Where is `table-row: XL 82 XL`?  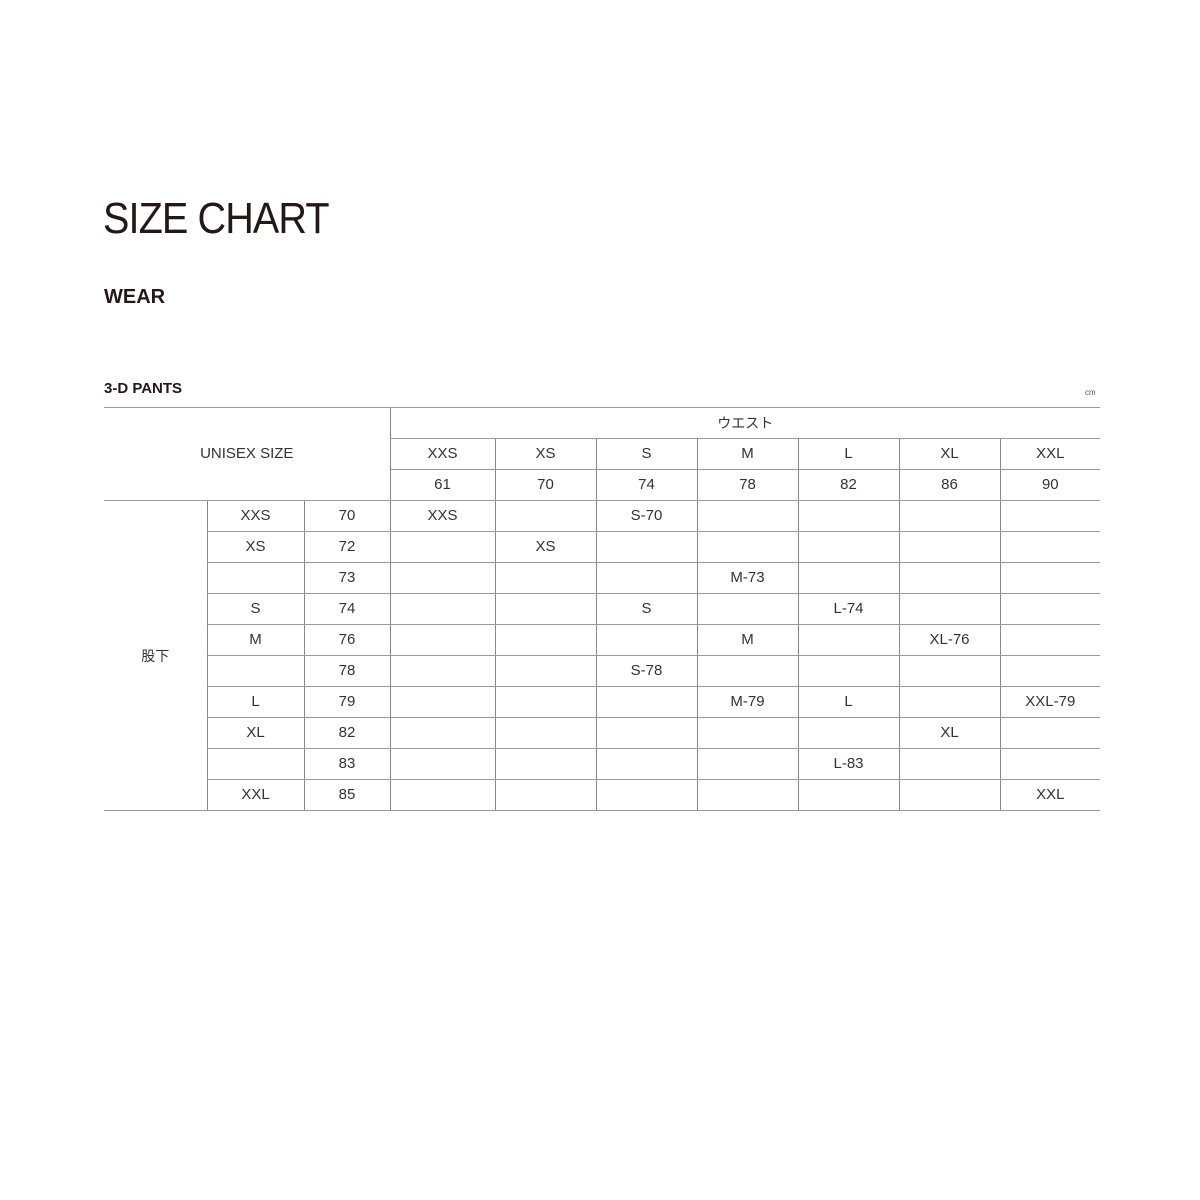
table-row: XL 82 XL is located at coordinates (602, 733).